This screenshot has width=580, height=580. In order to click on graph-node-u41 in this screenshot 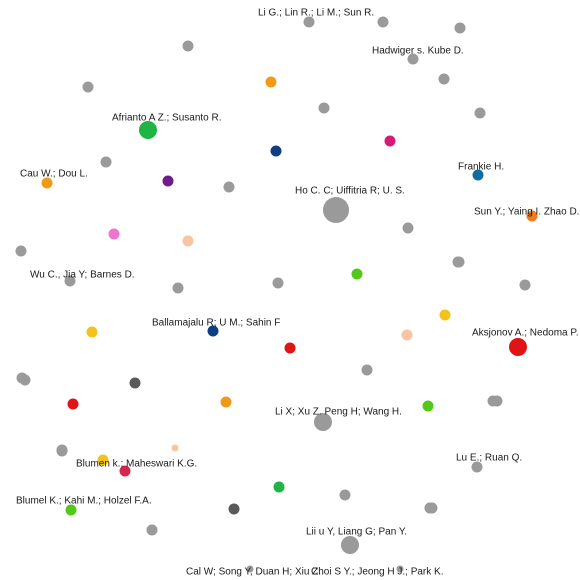, I will do `click(480, 113)`.